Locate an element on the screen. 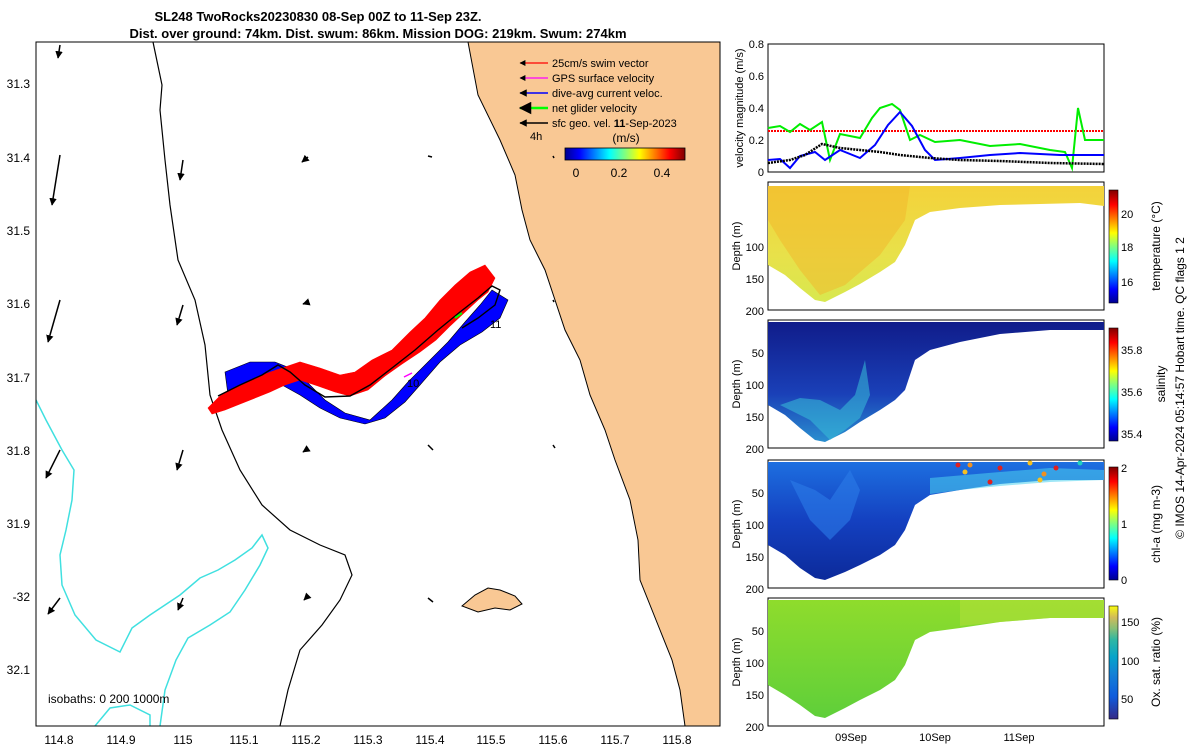  gps-velocity-marker is located at coordinates (408, 375).